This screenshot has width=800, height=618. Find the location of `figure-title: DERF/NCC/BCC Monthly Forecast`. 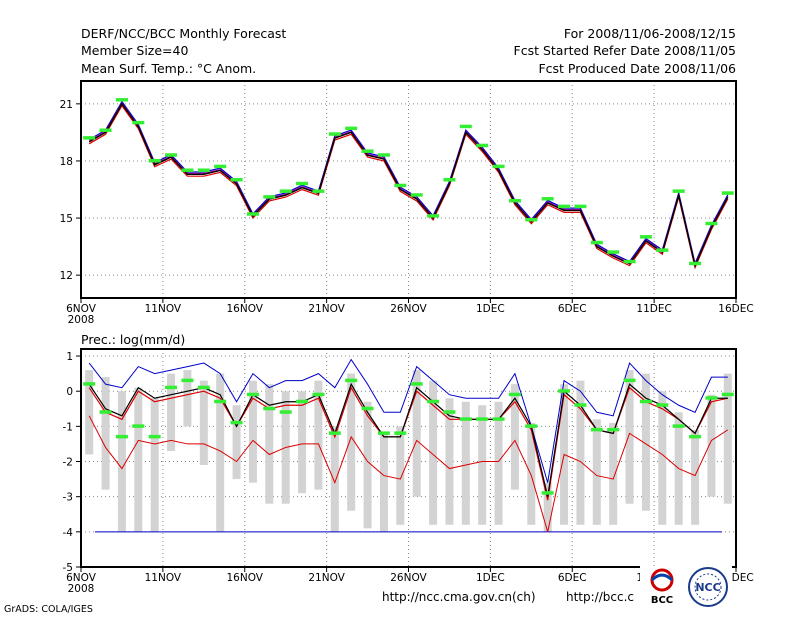

figure-title: DERF/NCC/BCC Monthly Forecast is located at coordinates (184, 33).